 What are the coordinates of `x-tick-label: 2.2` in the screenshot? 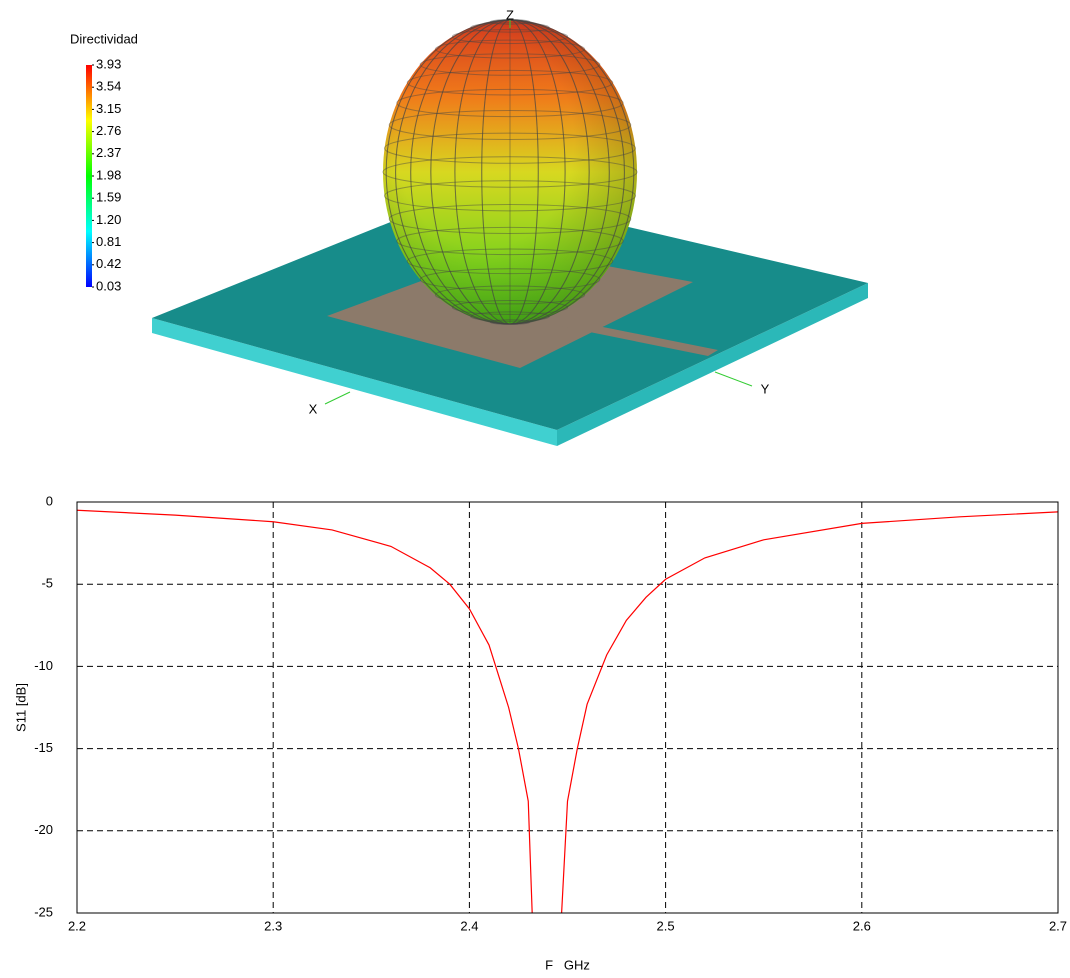 It's located at (77, 925).